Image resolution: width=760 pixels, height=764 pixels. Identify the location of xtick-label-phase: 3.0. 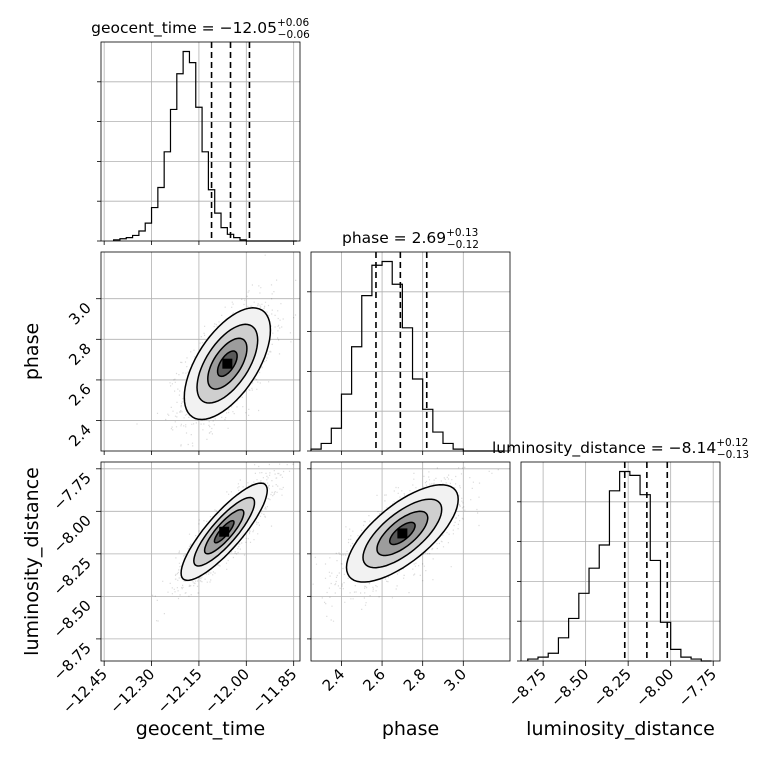
(456, 680).